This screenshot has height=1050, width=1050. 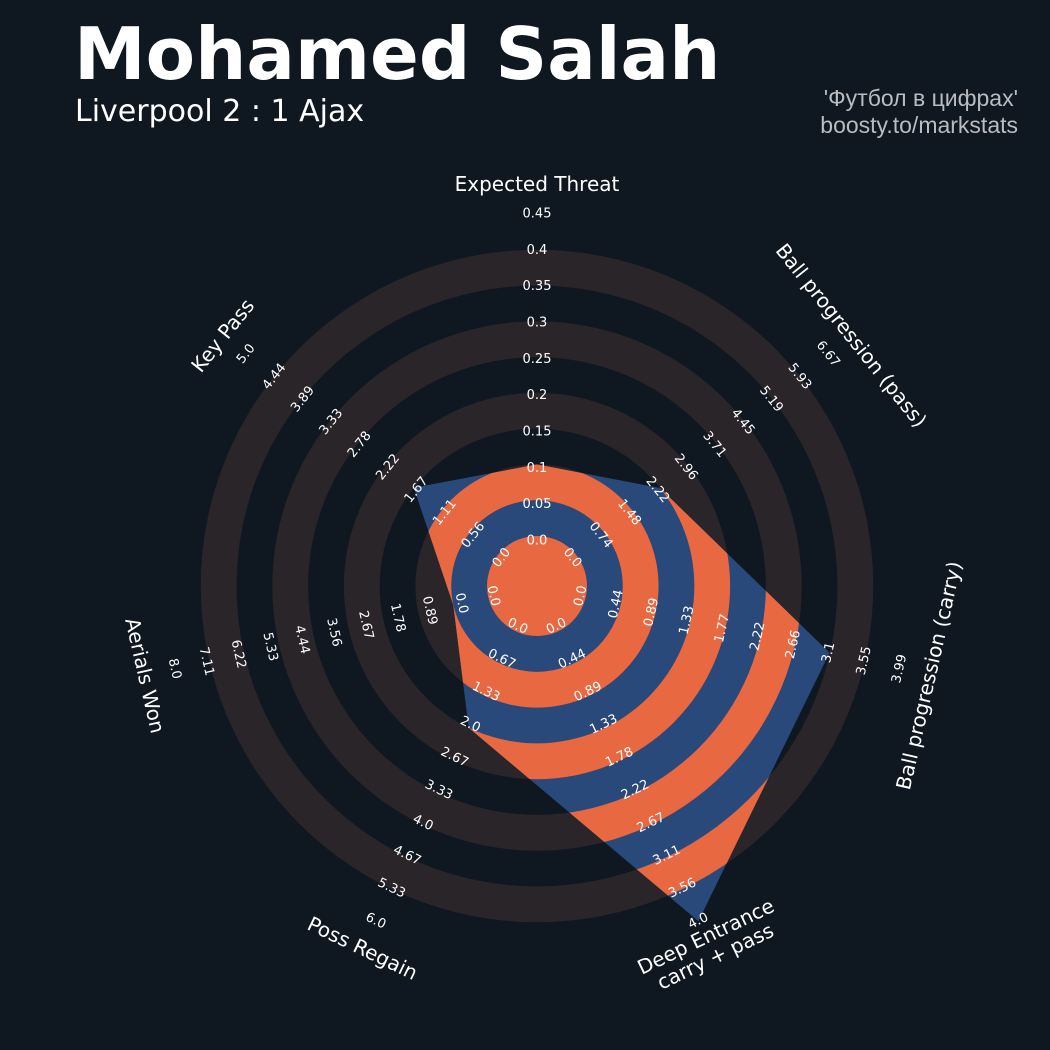 What do you see at coordinates (365, 625) in the screenshot?
I see `radar-tick-label: 2.67` at bounding box center [365, 625].